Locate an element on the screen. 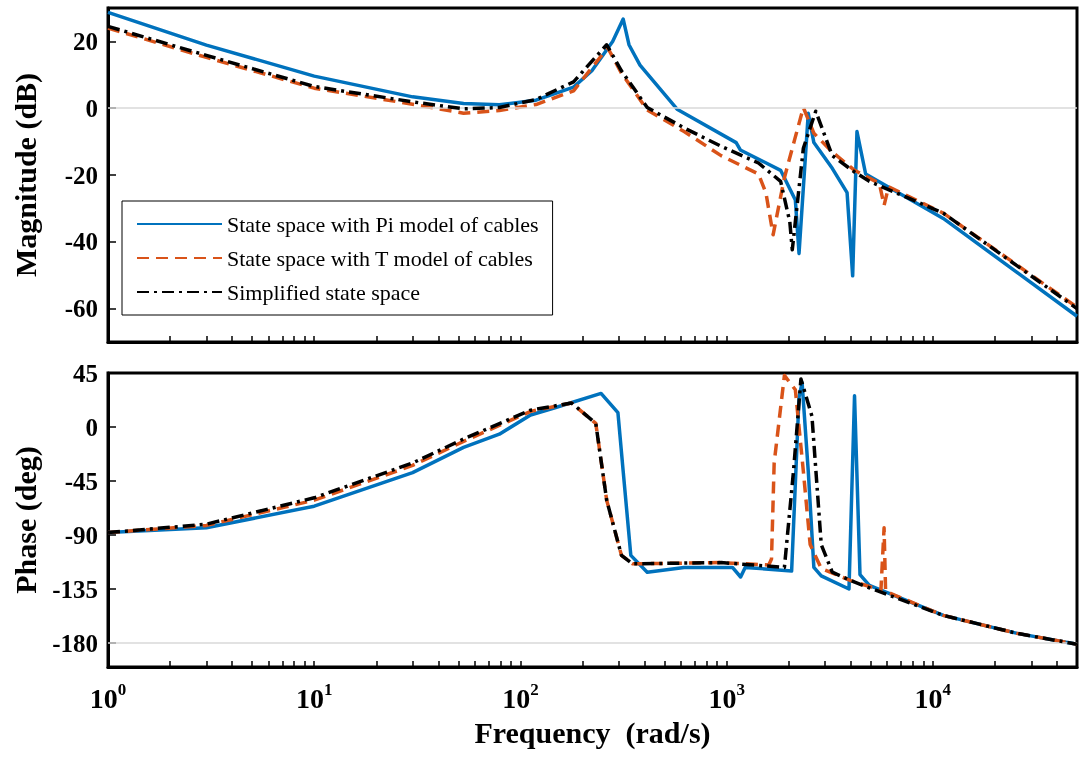 This screenshot has width=1079, height=765. y-tick-label: -40 is located at coordinates (81, 242).